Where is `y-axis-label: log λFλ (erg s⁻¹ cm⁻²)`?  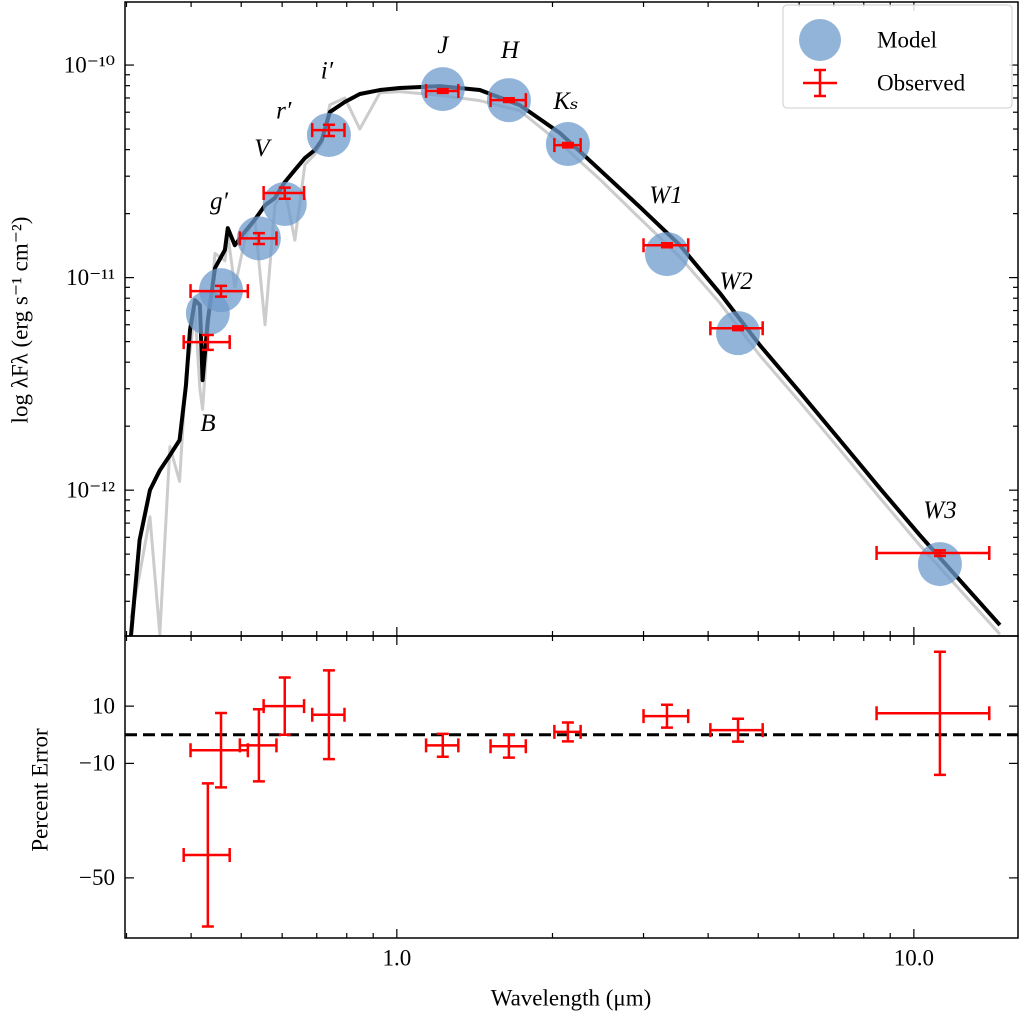 y-axis-label: log λFλ (erg s⁻¹ cm⁻²) is located at coordinates (19, 320).